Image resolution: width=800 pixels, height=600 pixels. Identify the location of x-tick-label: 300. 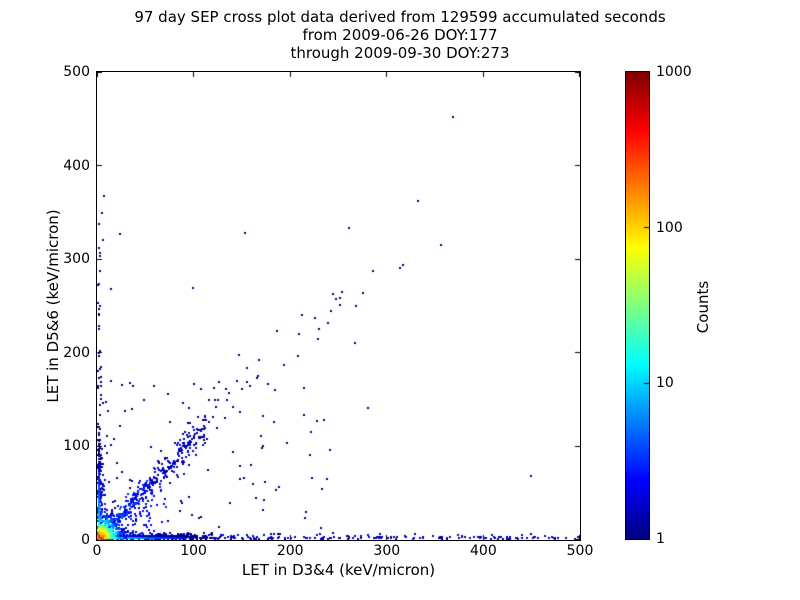
(387, 551).